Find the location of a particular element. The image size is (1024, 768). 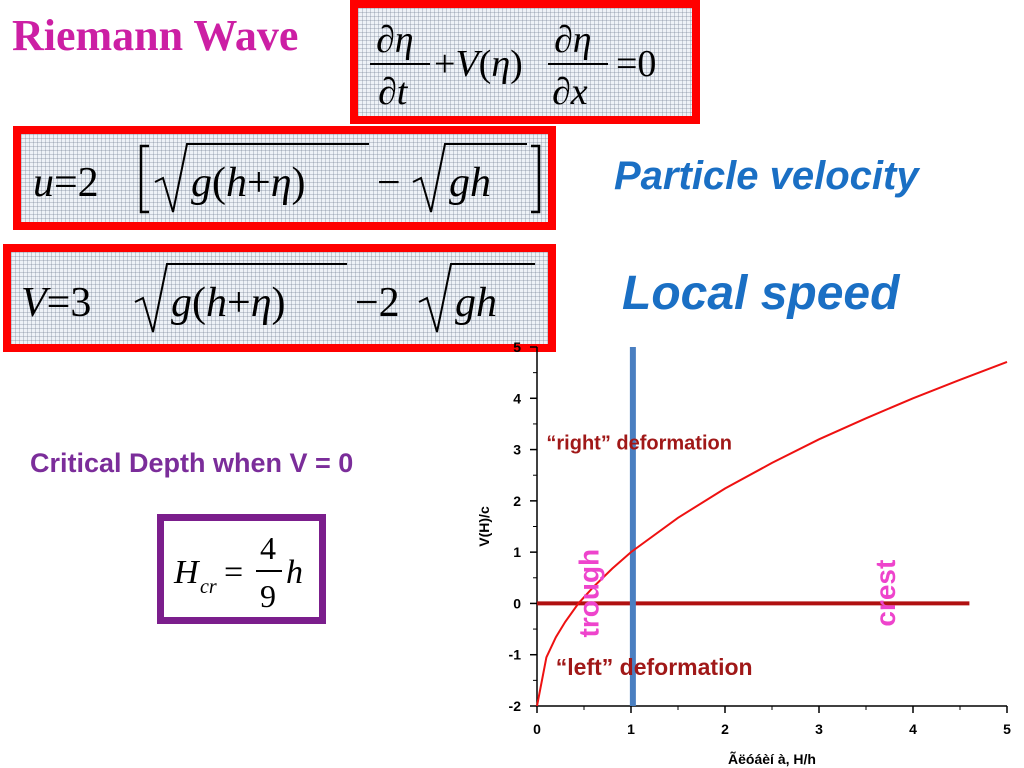

svg-text: 4 is located at coordinates (268, 548).